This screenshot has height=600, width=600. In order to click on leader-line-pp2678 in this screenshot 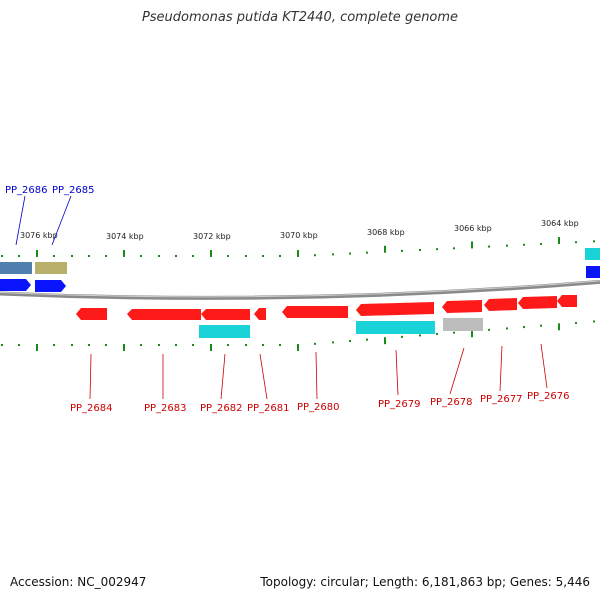, I will do `click(457, 371)`.